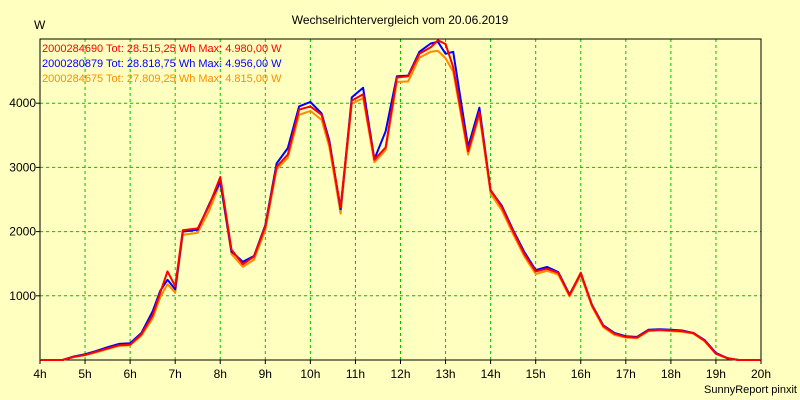 The height and width of the screenshot is (400, 800). Describe the element at coordinates (581, 374) in the screenshot. I see `x-tick-label: 16h` at that location.